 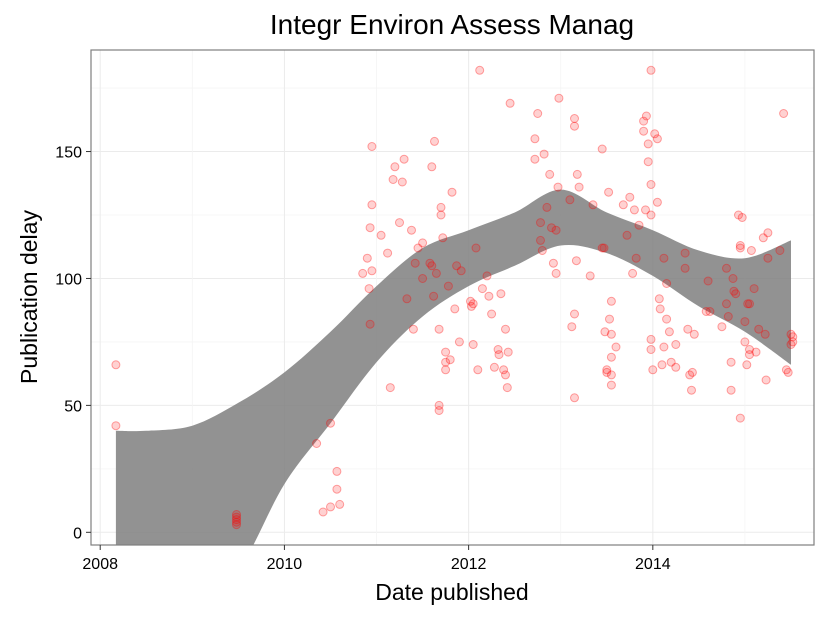 I want to click on y-tick-label: 50, so click(x=73, y=406).